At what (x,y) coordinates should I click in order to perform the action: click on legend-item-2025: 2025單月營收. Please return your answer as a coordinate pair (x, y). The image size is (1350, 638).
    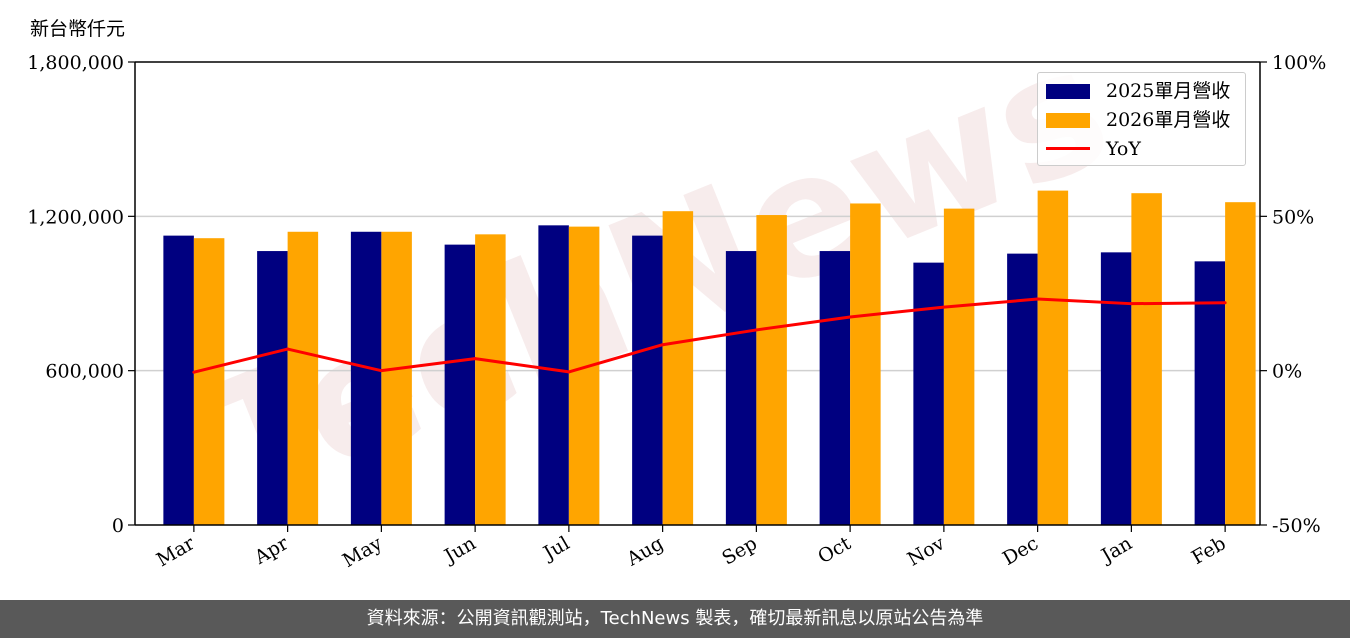
    Looking at the image, I should click on (1145, 91).